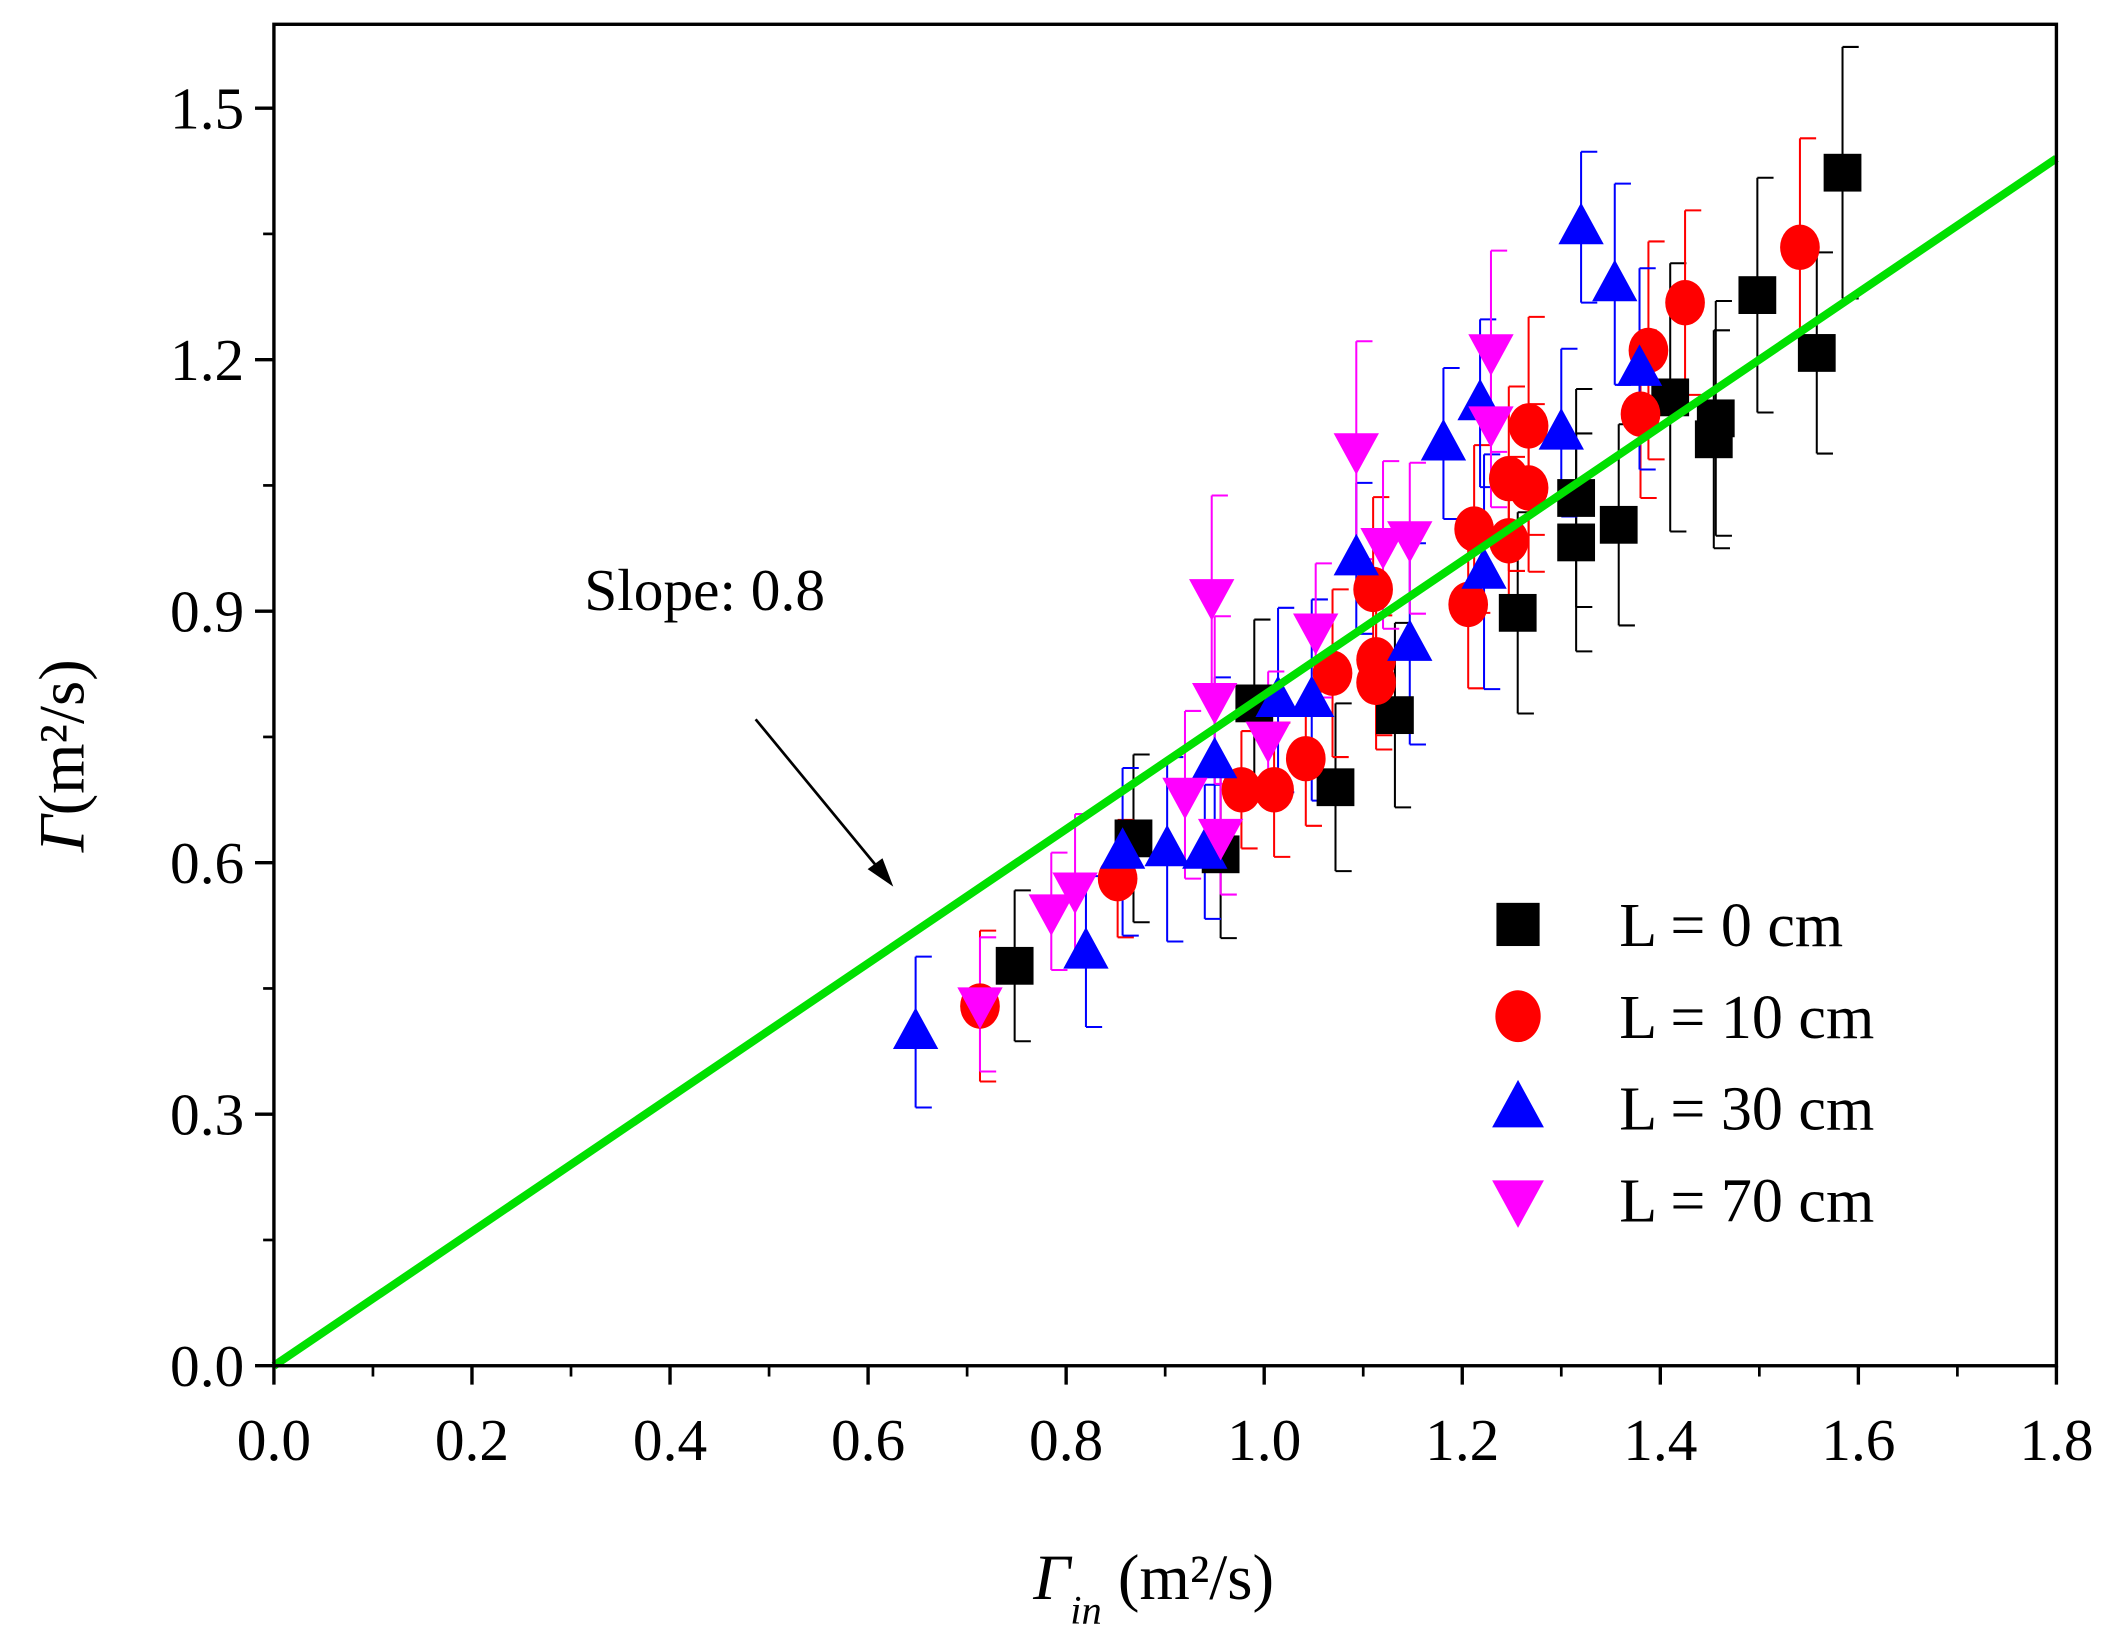 Image resolution: width=2105 pixels, height=1642 pixels. What do you see at coordinates (1683, 1063) in the screenshot?
I see `legend: L = 0 cm L = 10 cm L = 30 cm L = 70 cm` at bounding box center [1683, 1063].